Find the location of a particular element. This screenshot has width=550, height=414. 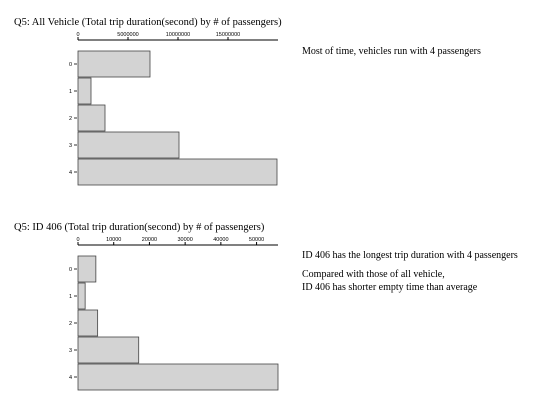

x-tick-label: 10000 is located at coordinates (113, 240).